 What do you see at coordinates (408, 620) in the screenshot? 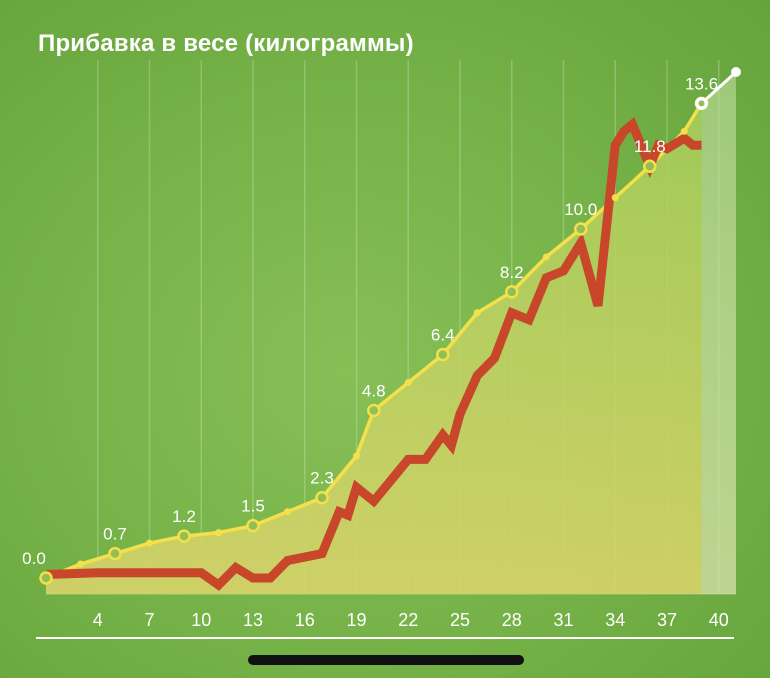
I see `x-tick-label-22: 22` at bounding box center [408, 620].